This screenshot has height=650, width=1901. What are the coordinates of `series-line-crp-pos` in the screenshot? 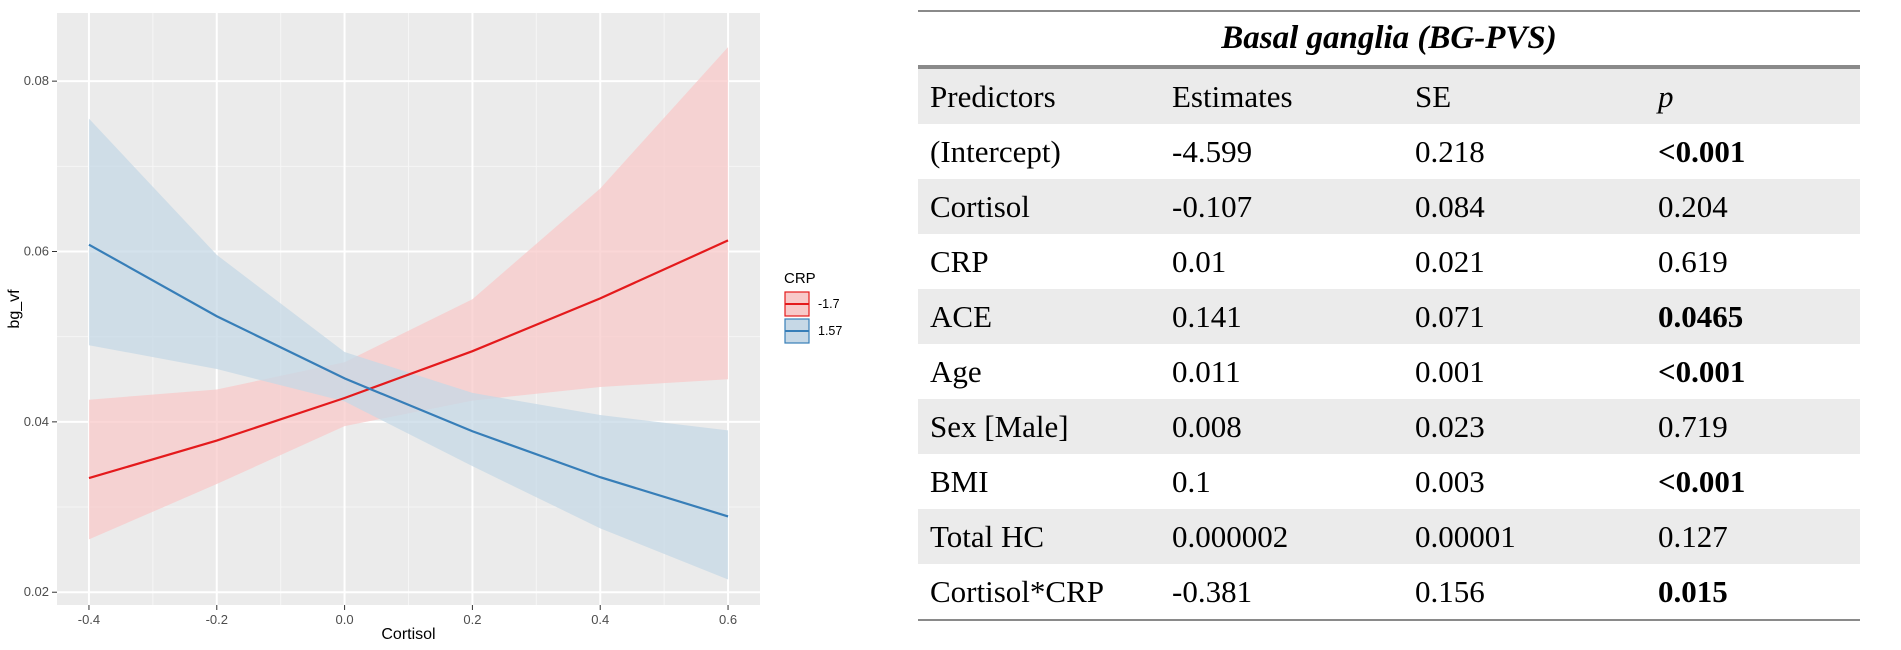 It's located at (408, 380).